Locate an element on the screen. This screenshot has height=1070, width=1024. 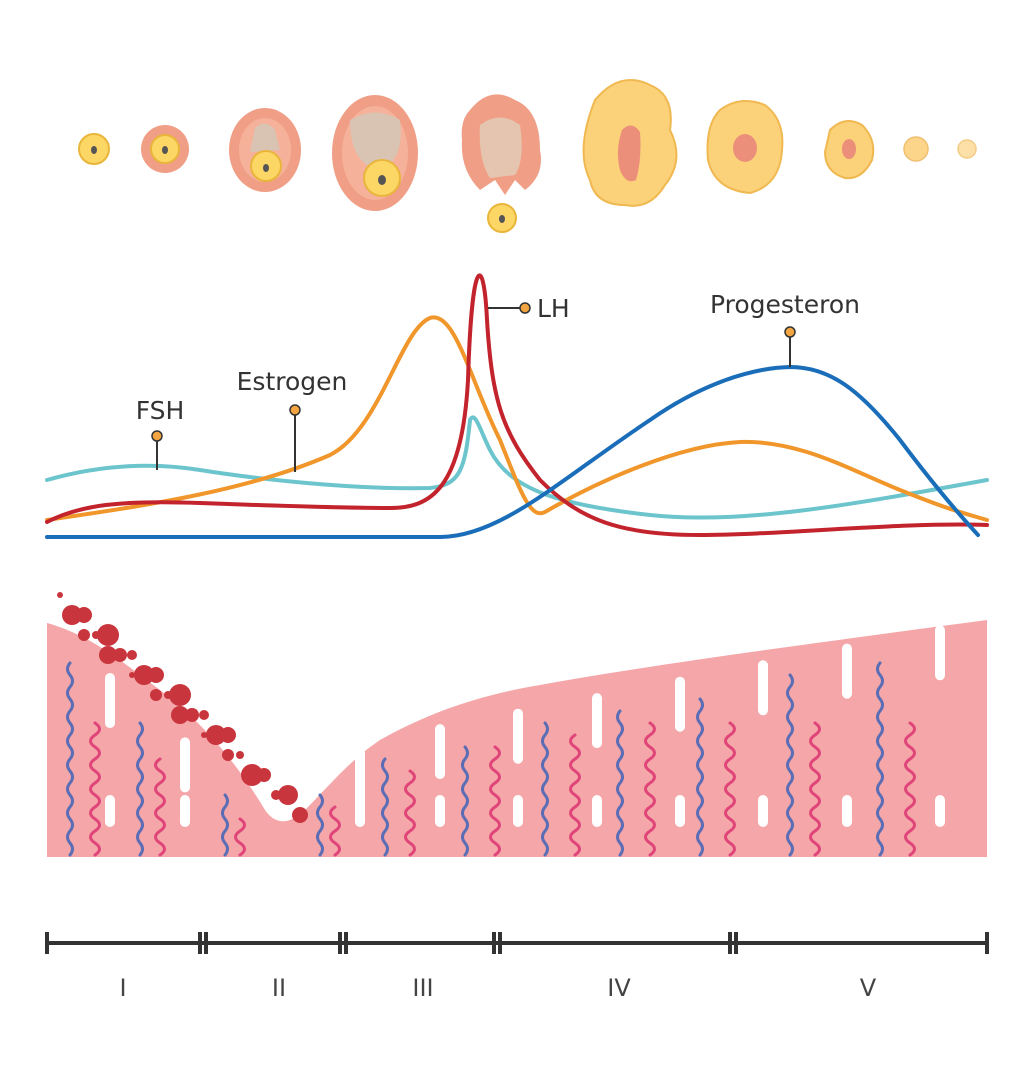
phase-label-1: I is located at coordinates (122, 988).